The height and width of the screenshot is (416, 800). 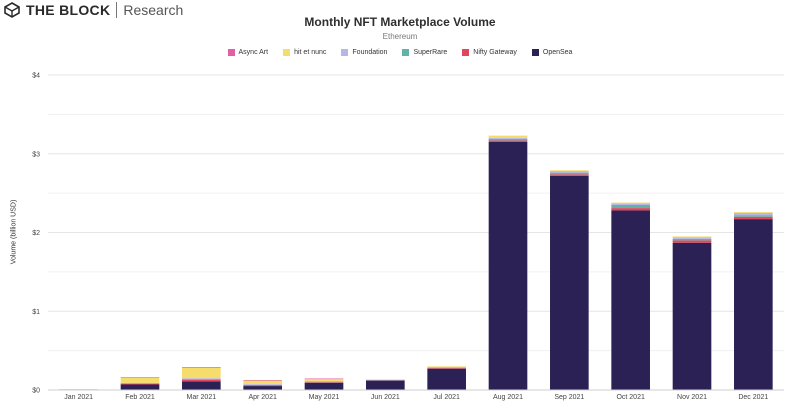 What do you see at coordinates (140, 387) in the screenshot?
I see `bar-opensea-feb-2021` at bounding box center [140, 387].